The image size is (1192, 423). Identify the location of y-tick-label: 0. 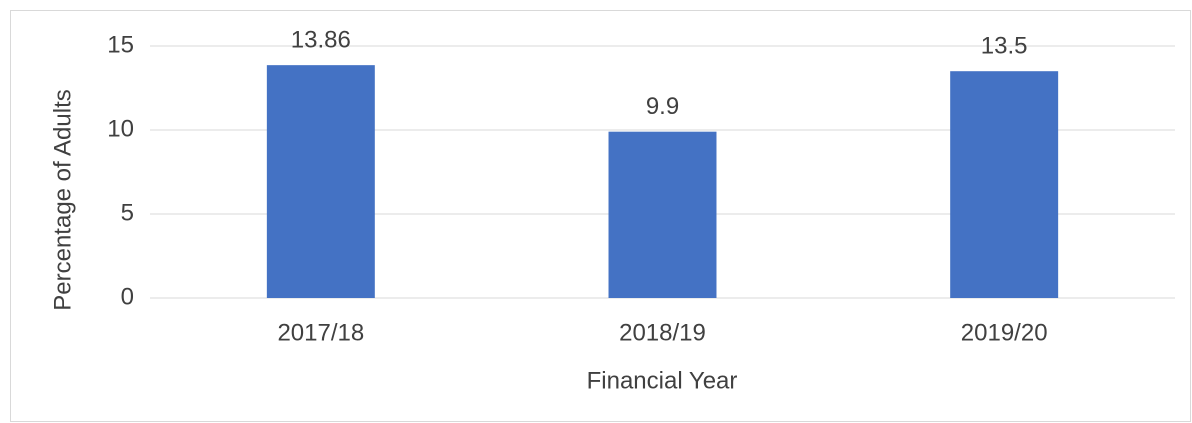
(127, 296).